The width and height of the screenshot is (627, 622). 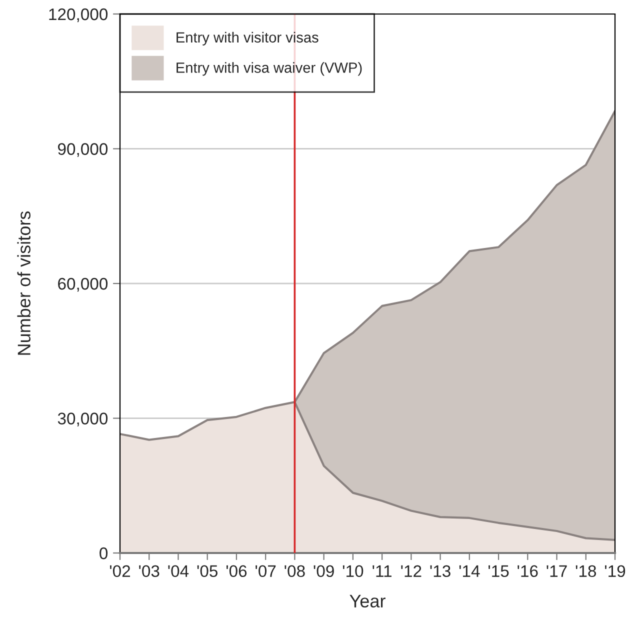 I want to click on x-tick-label: '14, so click(x=469, y=571).